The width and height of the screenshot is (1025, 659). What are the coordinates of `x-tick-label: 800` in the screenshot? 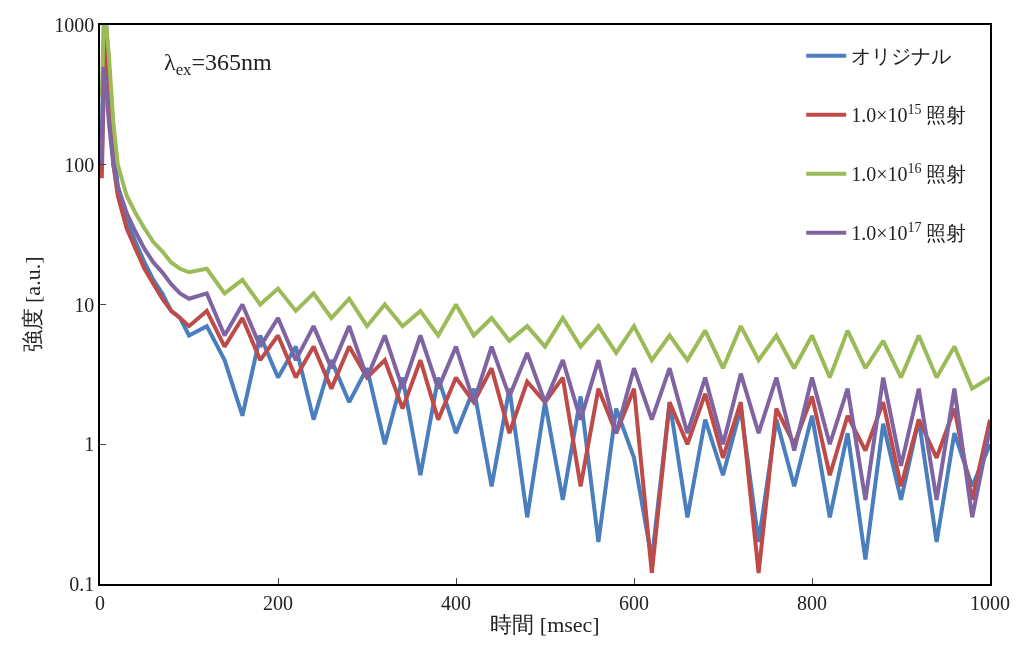 It's located at (812, 602).